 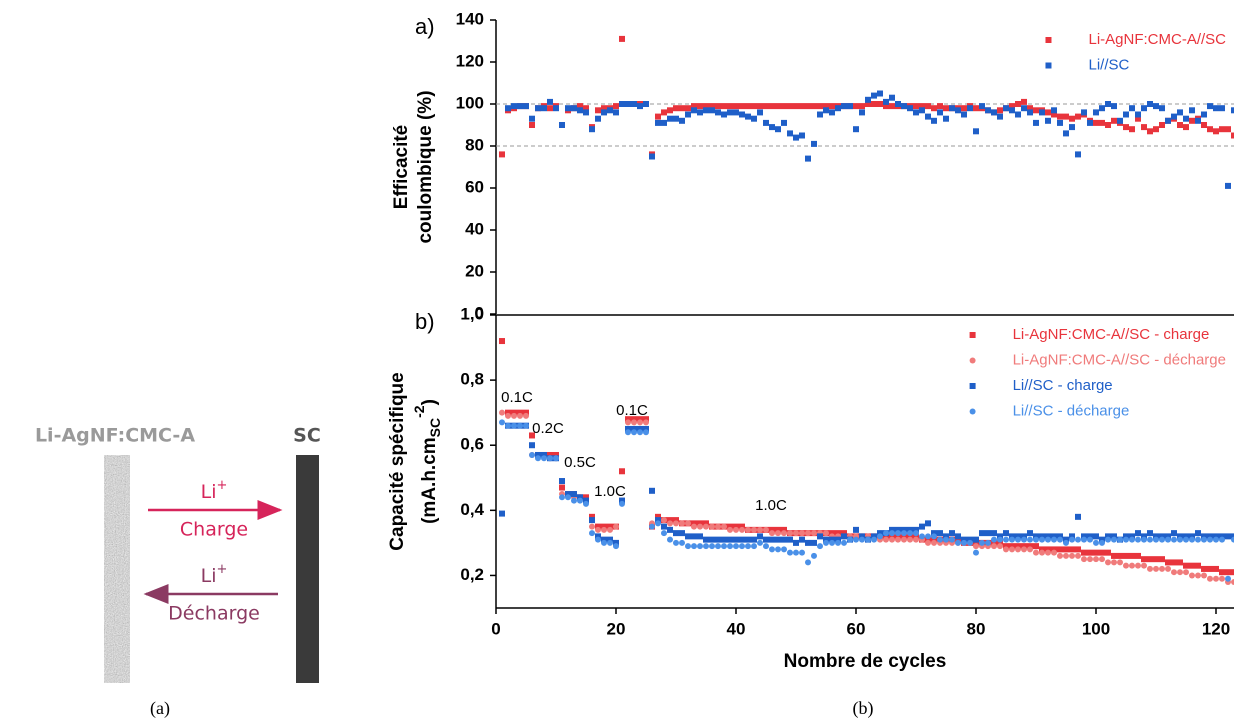 What do you see at coordinates (472, 509) in the screenshot?
I see `y-tick-label: 0,4` at bounding box center [472, 509].